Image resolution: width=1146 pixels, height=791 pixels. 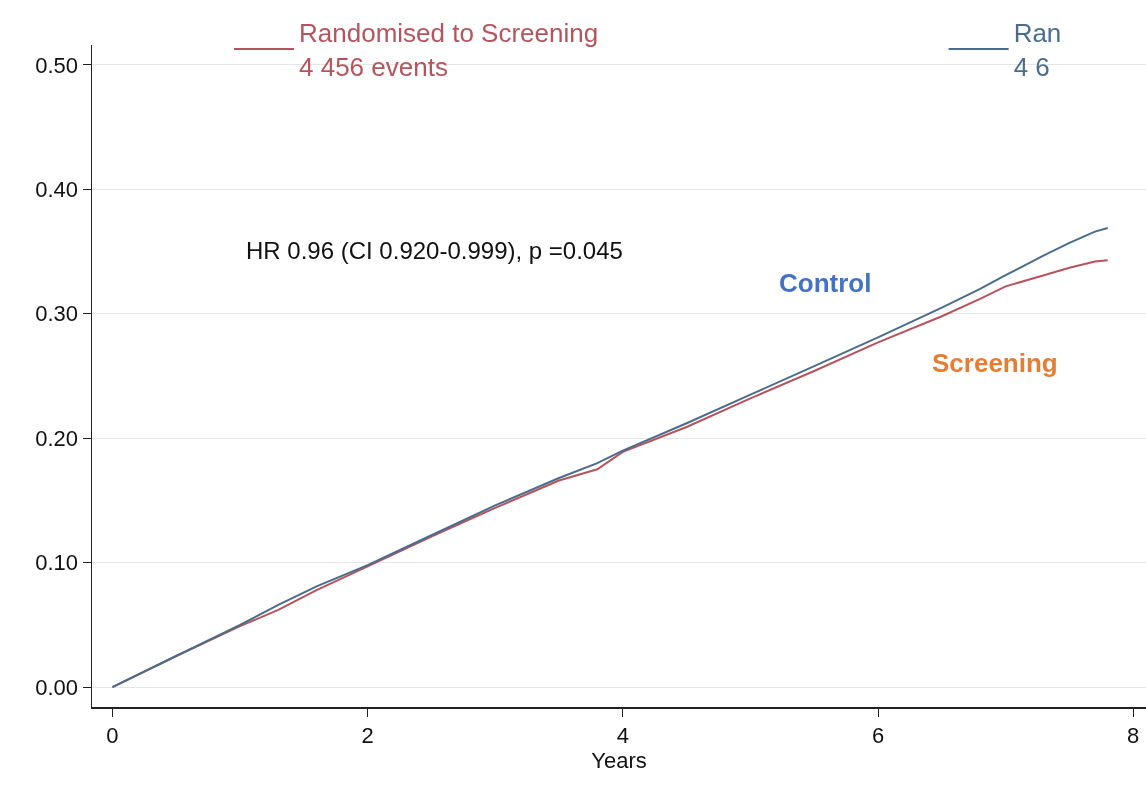 I want to click on x-tick-label: 4, so click(x=622, y=735).